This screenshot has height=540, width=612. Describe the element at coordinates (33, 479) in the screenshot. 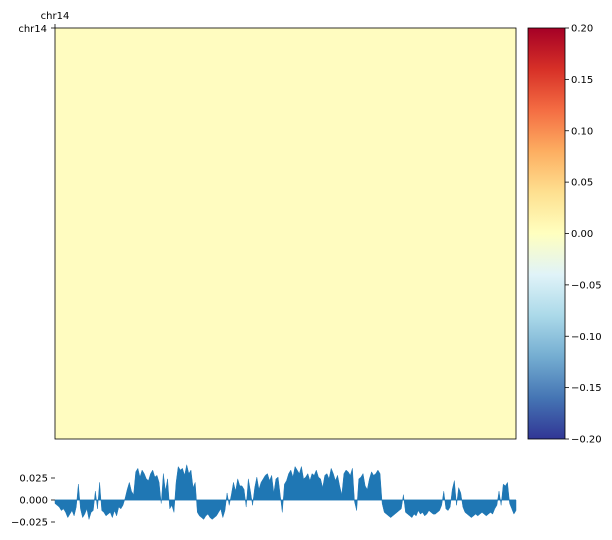

I see `track-tick-label: 0.025` at that location.